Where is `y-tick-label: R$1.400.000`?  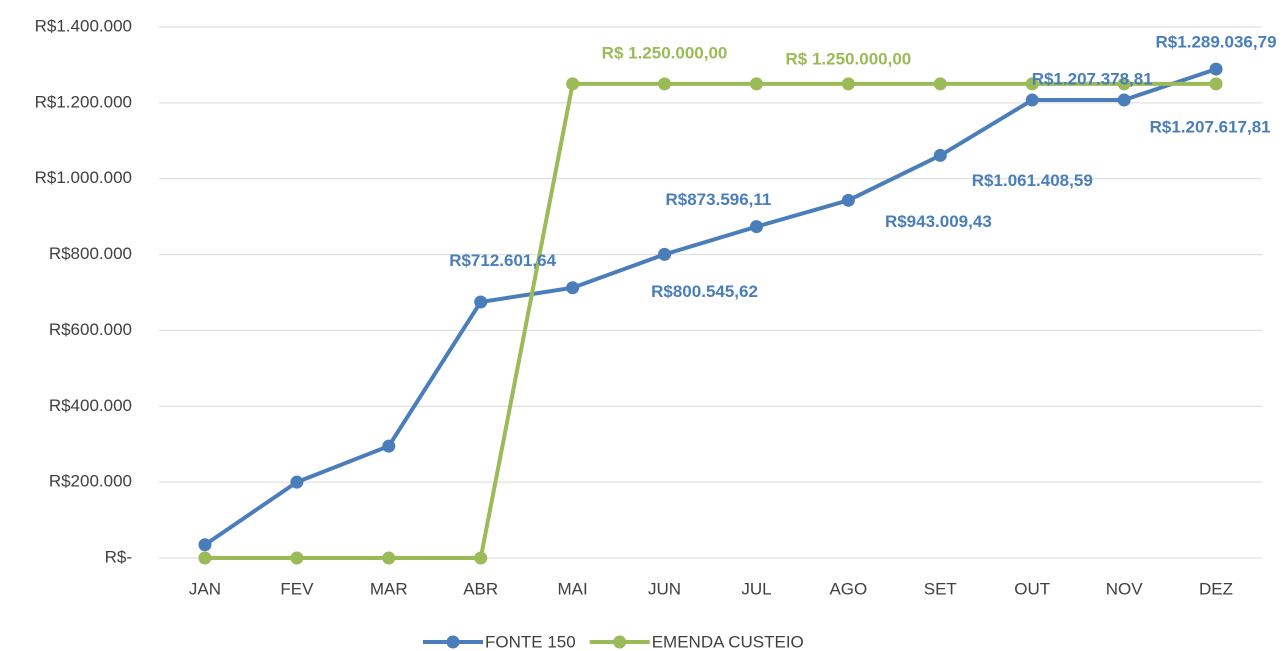
y-tick-label: R$1.400.000 is located at coordinates (83, 25).